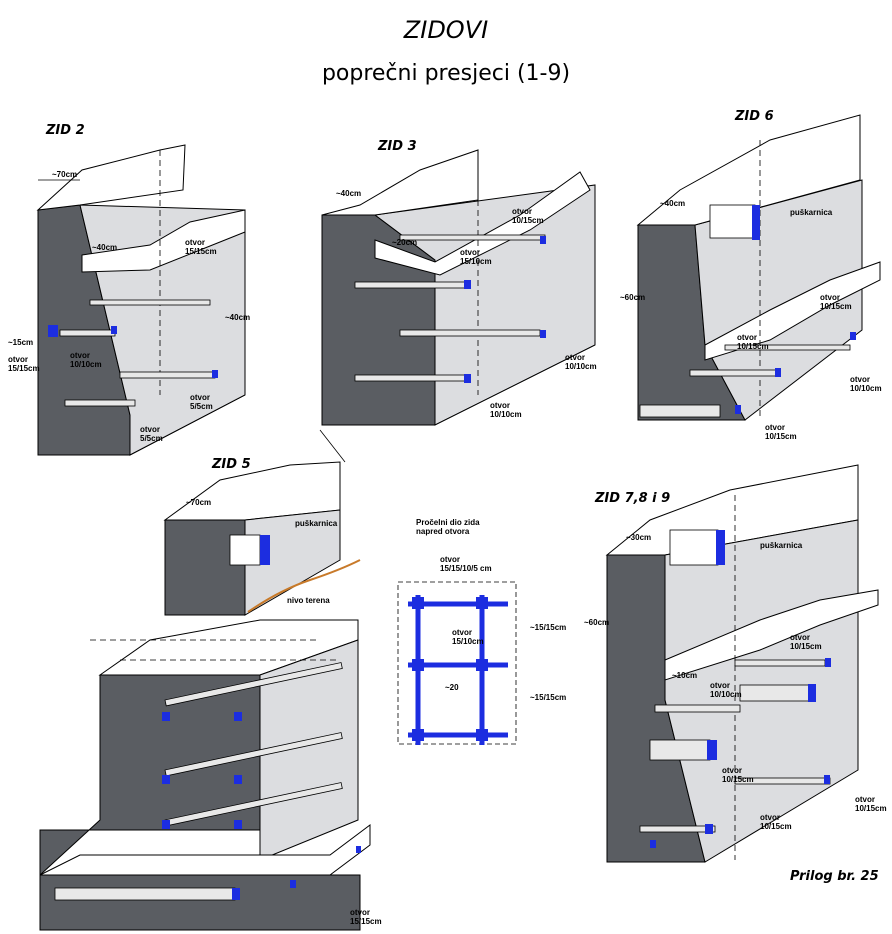 The image size is (892, 934). Describe the element at coordinates (24, 364) in the screenshot. I see `zid2-otvor-e: otvor 15/15cm` at that location.